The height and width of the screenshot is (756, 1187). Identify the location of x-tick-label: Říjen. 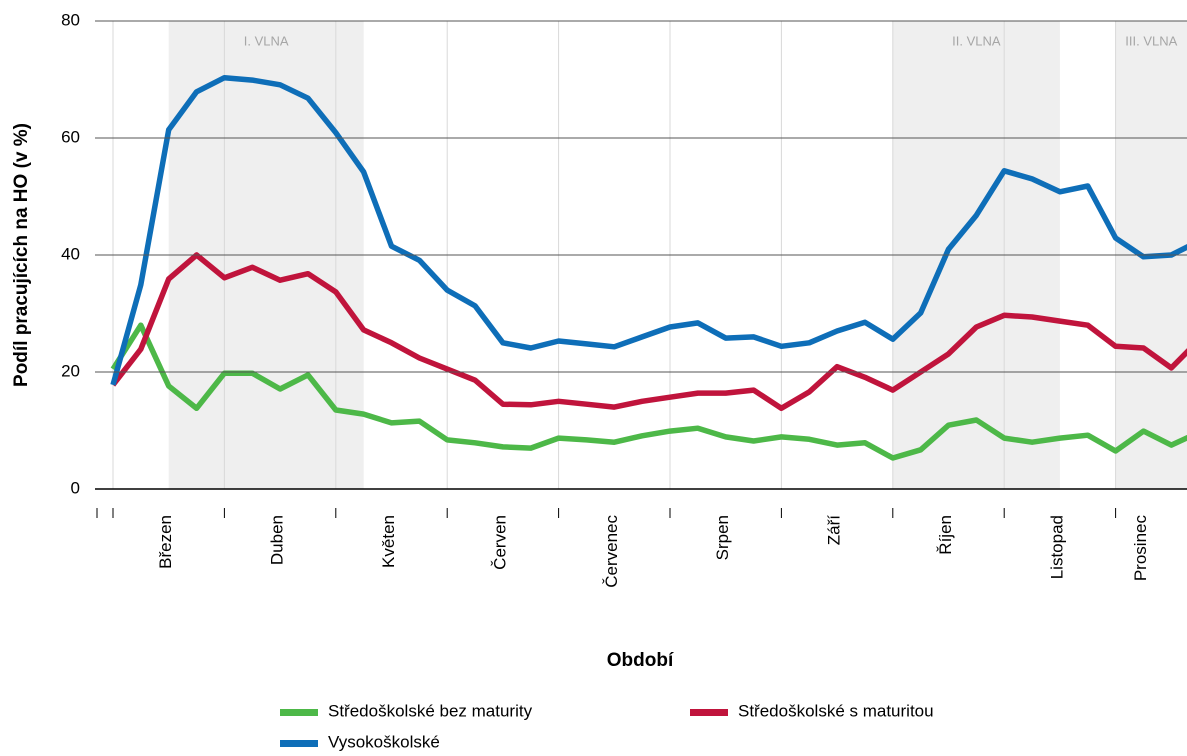
(945, 535).